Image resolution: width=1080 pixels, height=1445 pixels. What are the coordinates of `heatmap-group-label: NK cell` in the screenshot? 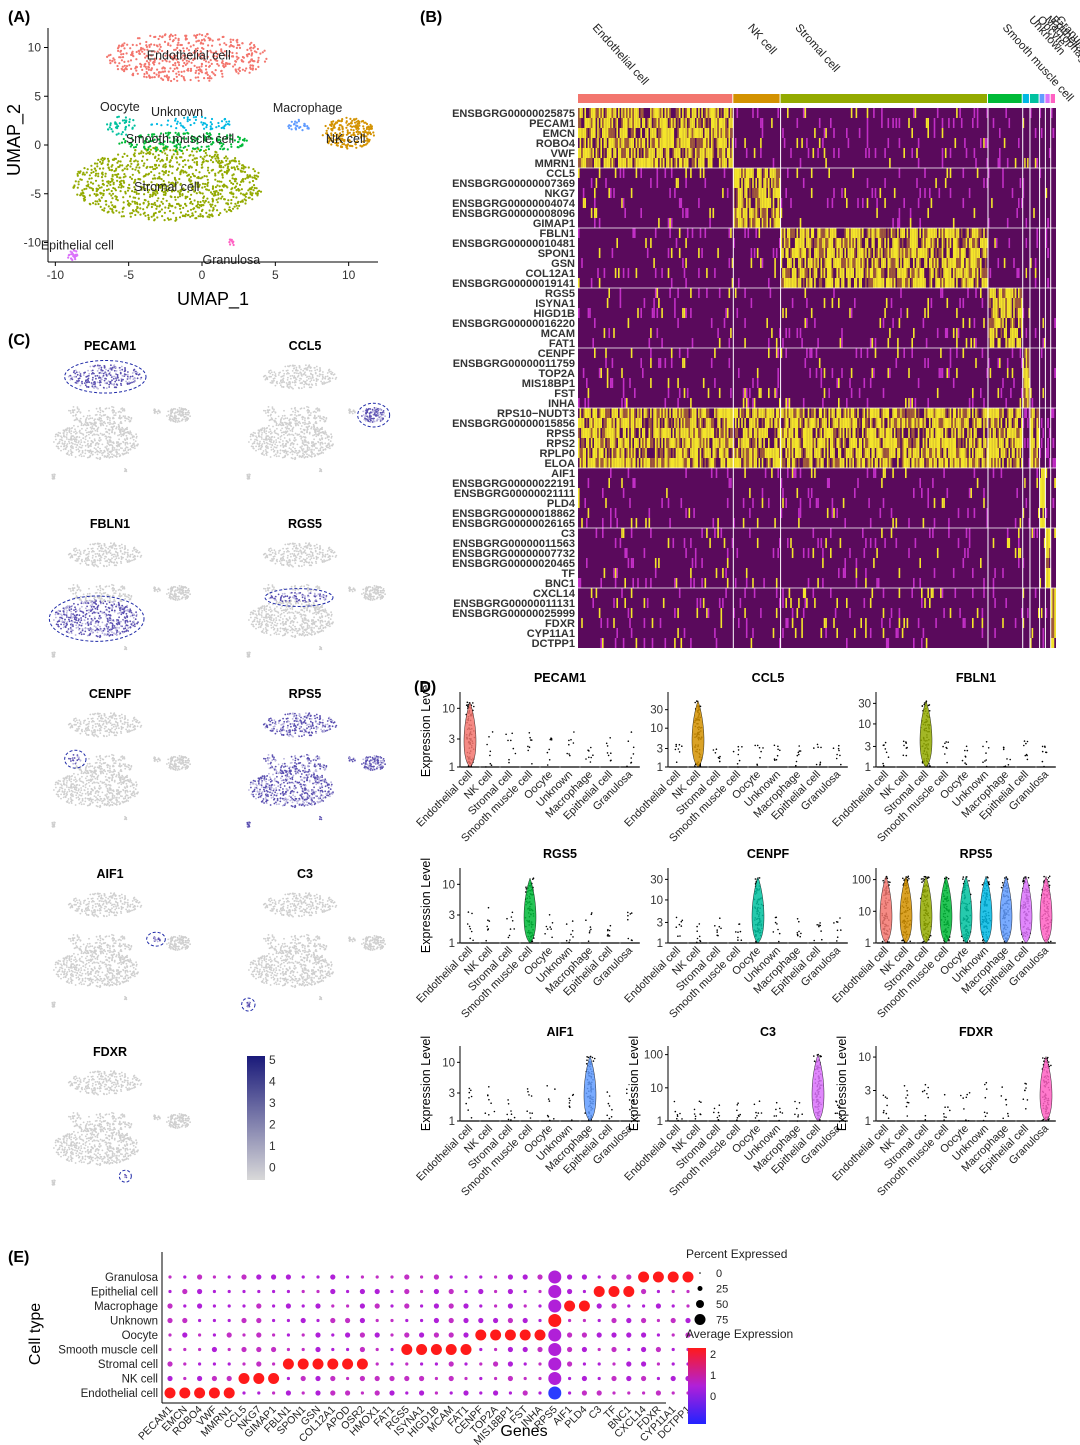 It's located at (761, 39).